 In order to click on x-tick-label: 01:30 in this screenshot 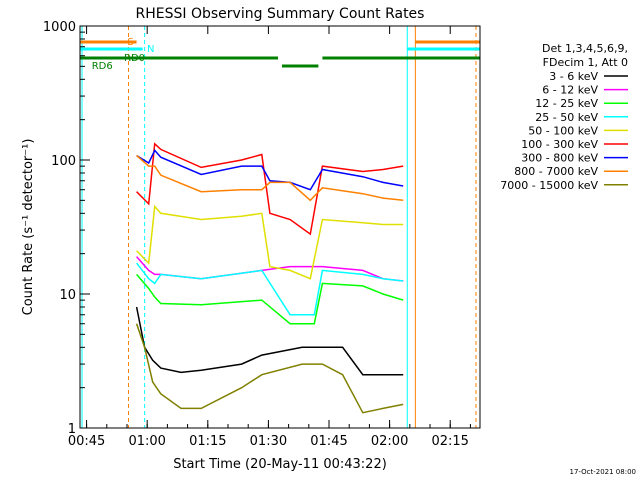, I will do `click(268, 441)`.